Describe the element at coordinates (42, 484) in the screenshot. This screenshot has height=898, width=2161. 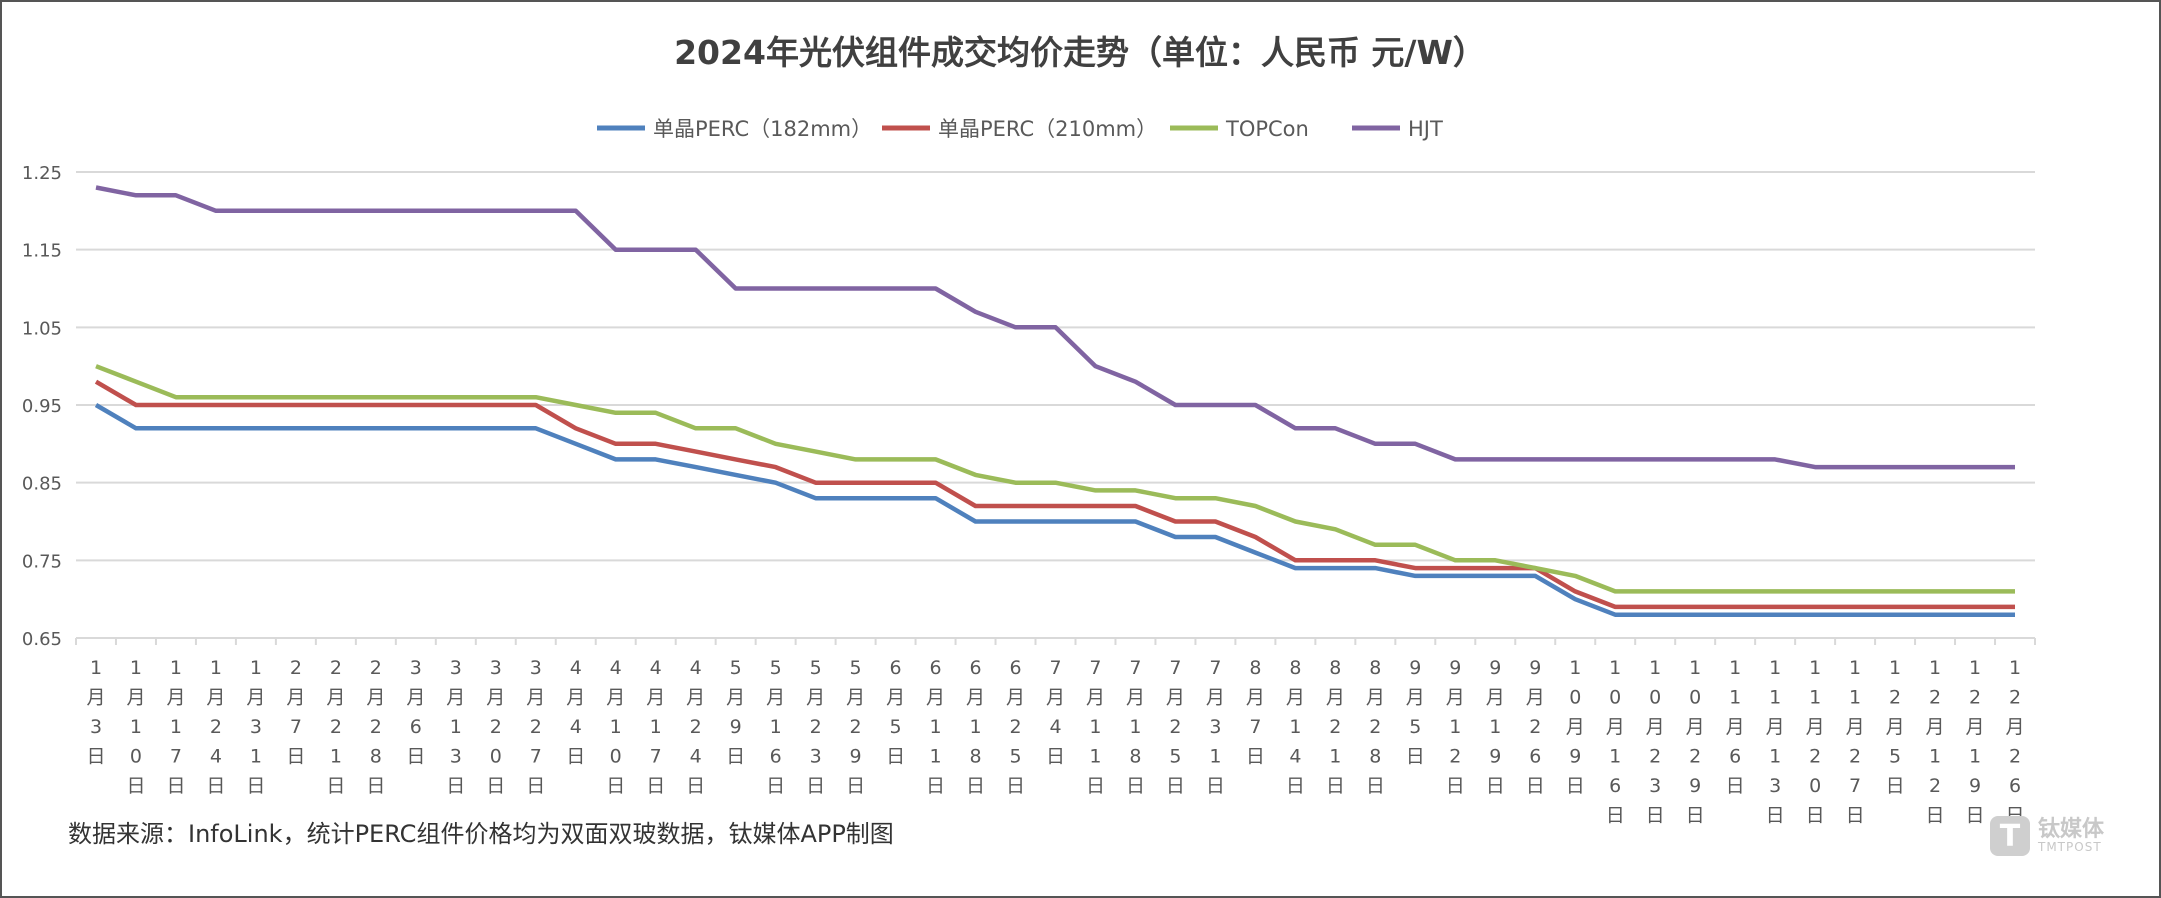
I see `y-tick-label: 0.85` at that location.